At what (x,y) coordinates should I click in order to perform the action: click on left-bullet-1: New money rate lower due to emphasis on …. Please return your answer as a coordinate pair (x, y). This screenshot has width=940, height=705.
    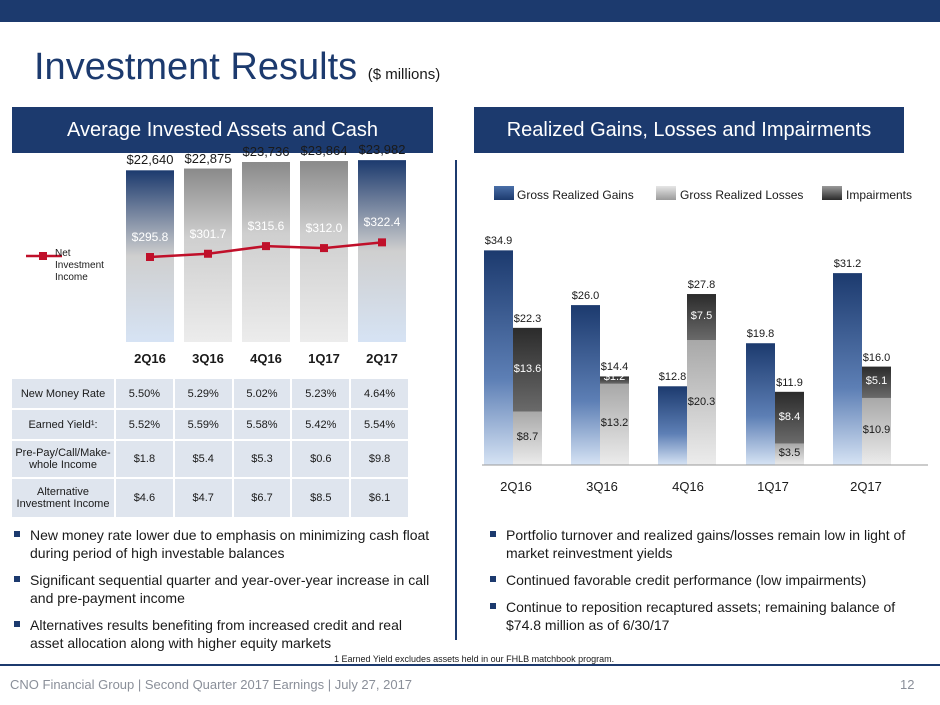
    Looking at the image, I should click on (221, 544).